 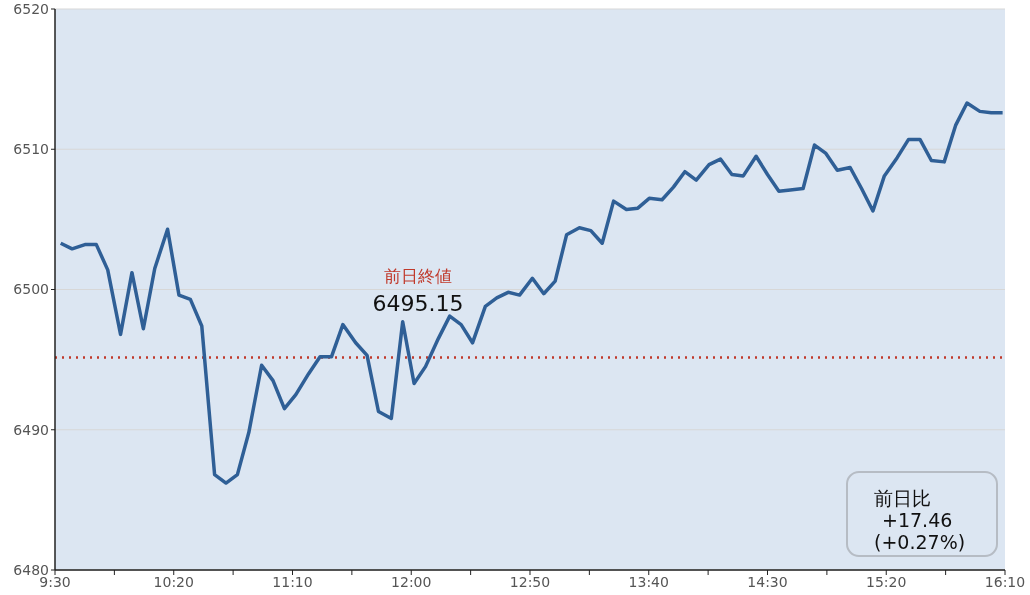 I want to click on annotation: 前日比 +17.46 (+0.27%), so click(x=920, y=520).